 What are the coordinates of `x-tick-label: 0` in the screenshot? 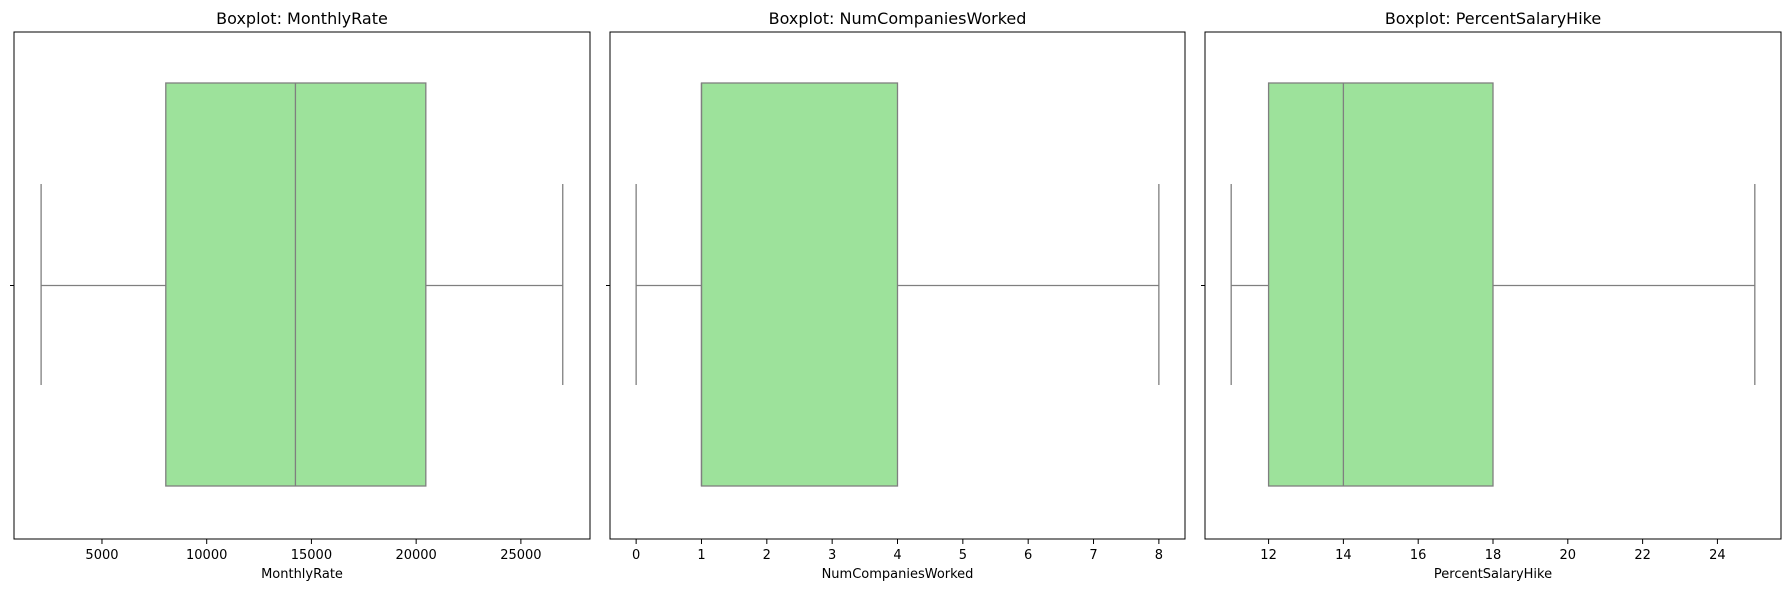 It's located at (636, 555).